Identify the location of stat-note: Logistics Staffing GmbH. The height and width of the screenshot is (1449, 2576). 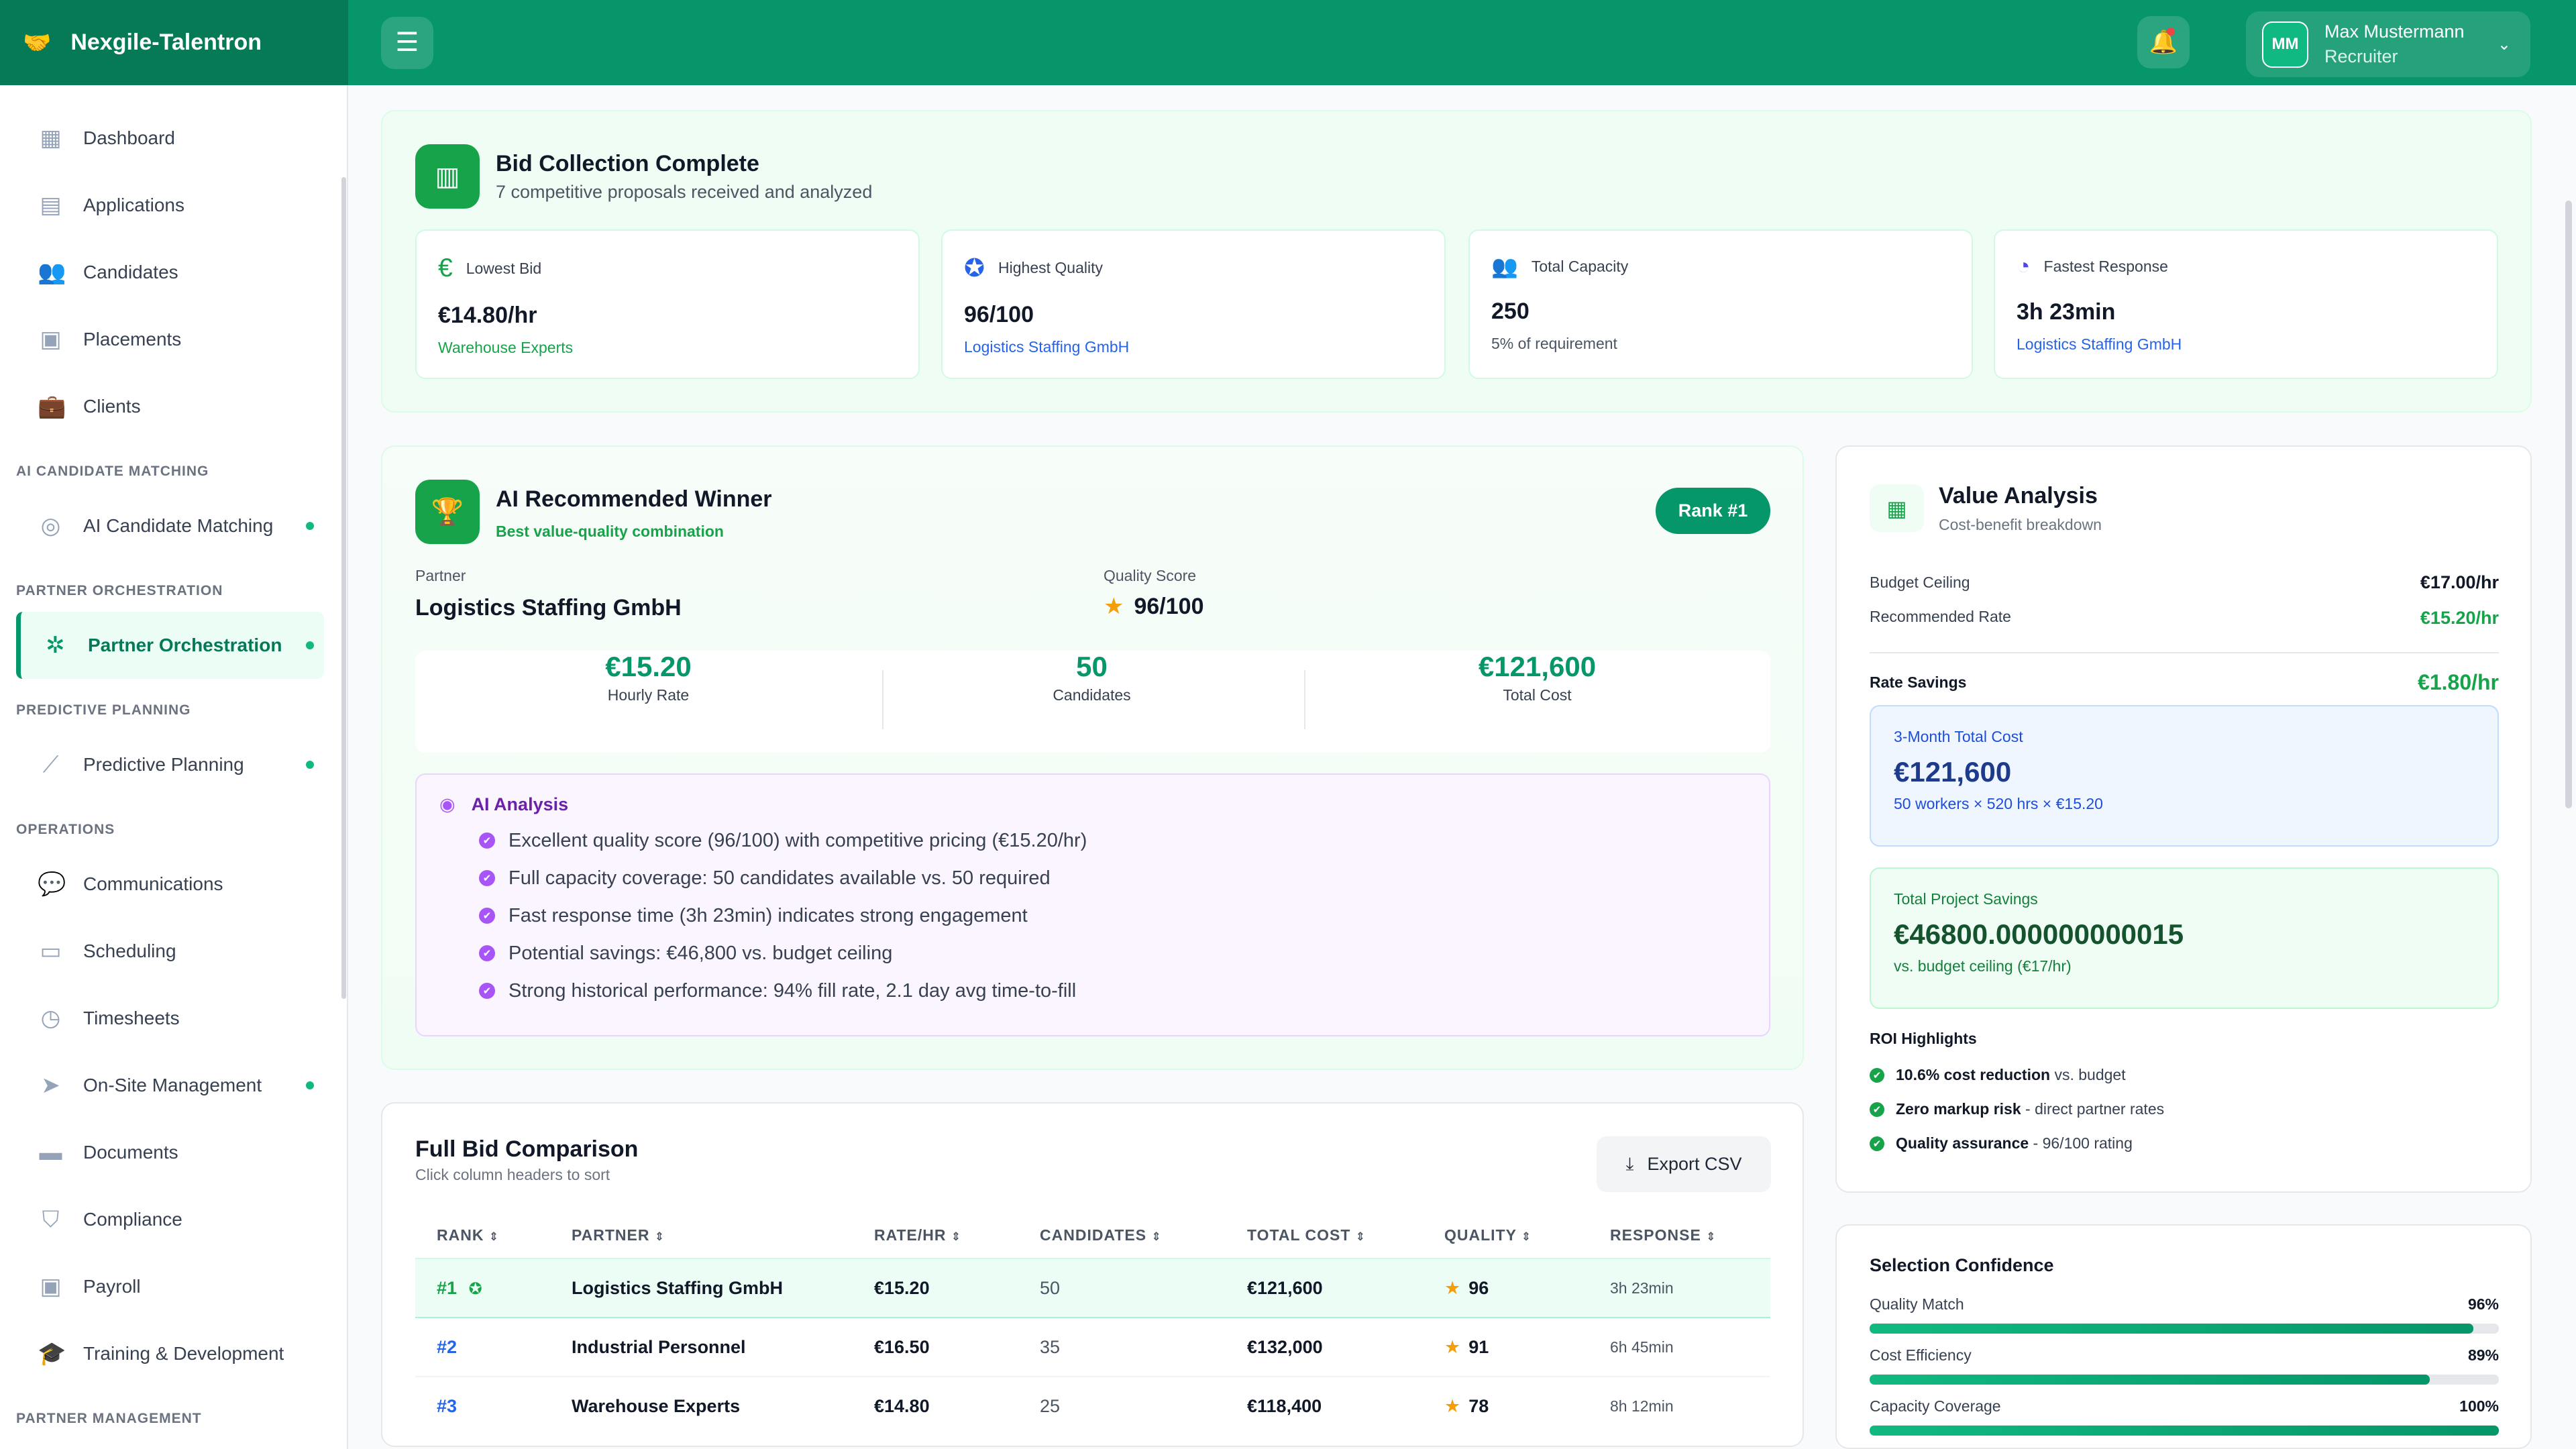
(1047, 347).